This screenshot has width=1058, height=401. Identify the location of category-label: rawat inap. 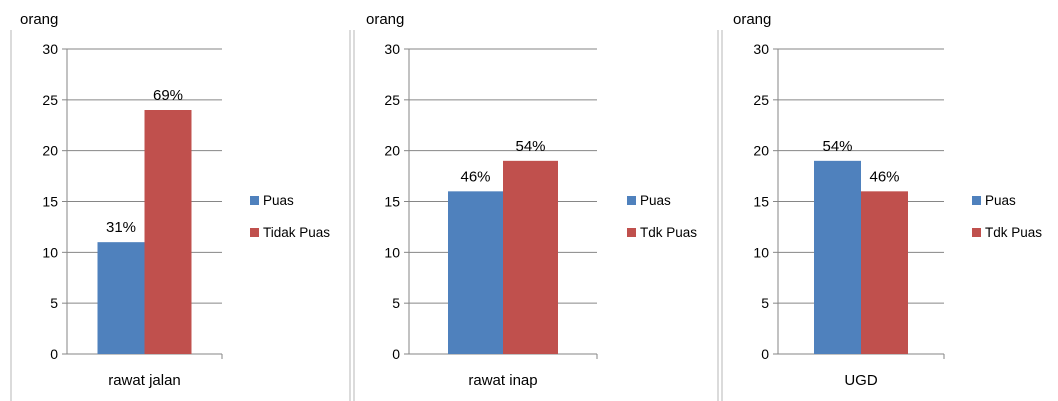
(502, 380).